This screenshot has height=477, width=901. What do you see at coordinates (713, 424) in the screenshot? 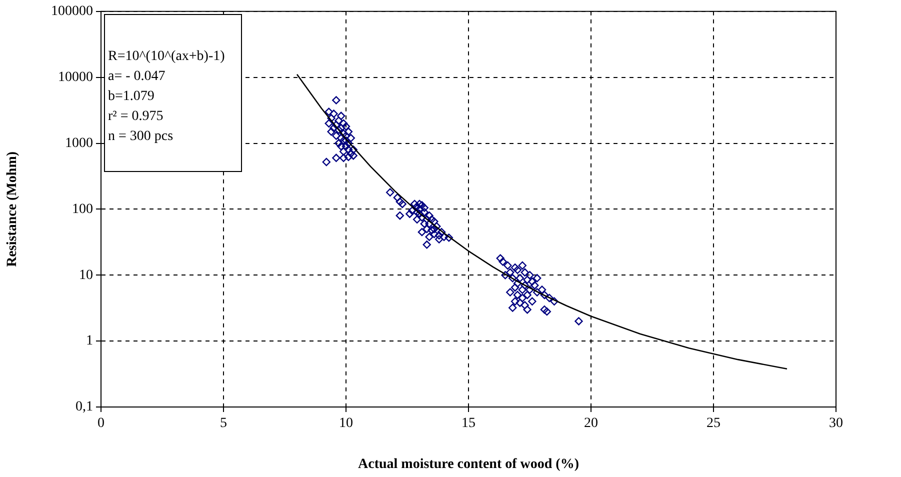
I see `x-tick-label: 25` at bounding box center [713, 424].